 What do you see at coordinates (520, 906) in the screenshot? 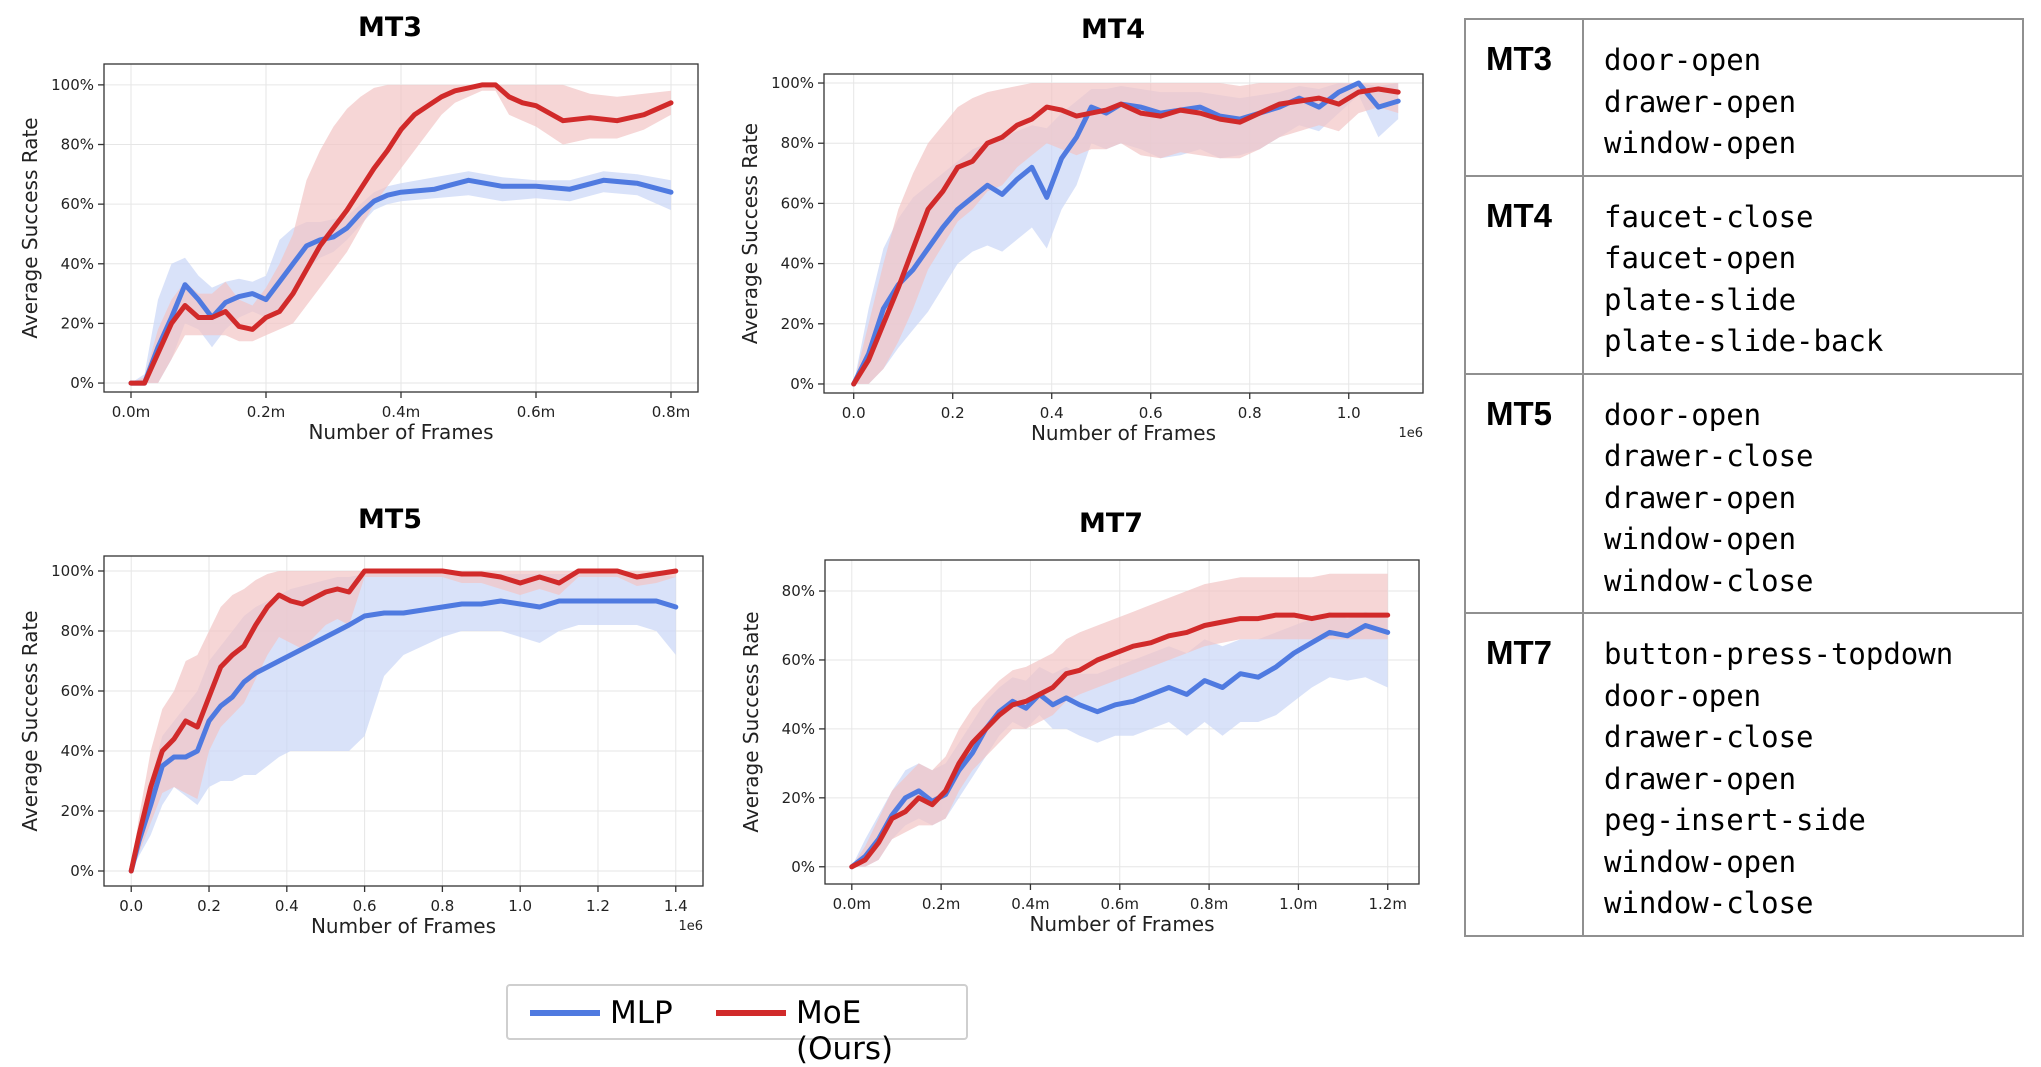
I see `mt5-xtick-label: 1.0` at bounding box center [520, 906].